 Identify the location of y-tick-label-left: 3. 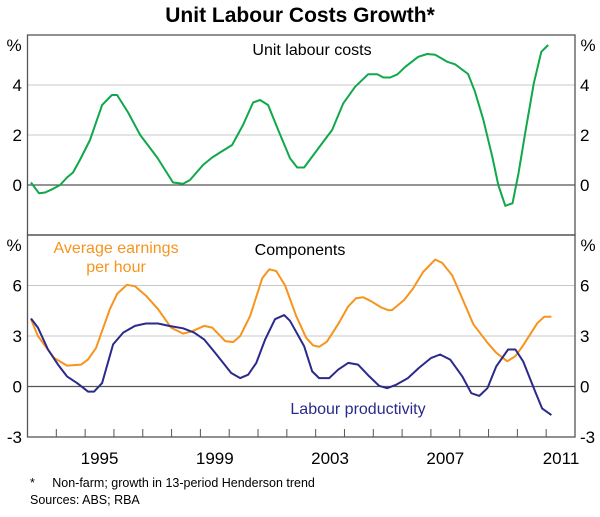
(17, 336).